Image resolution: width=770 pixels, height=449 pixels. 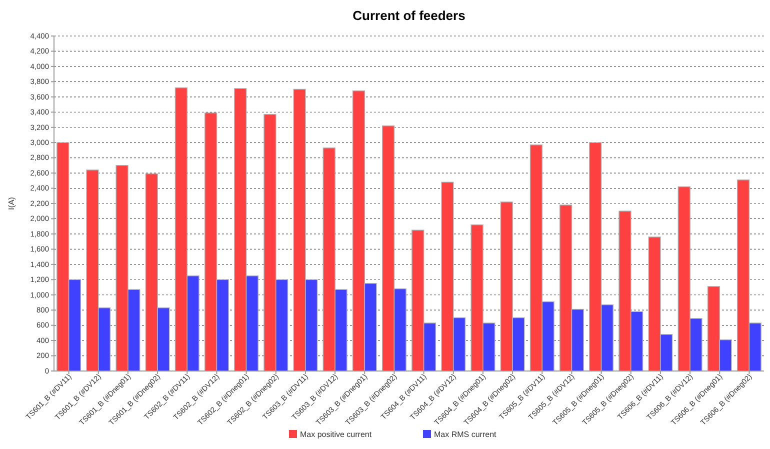 What do you see at coordinates (336, 434) in the screenshot?
I see `legend-label: Max positive current` at bounding box center [336, 434].